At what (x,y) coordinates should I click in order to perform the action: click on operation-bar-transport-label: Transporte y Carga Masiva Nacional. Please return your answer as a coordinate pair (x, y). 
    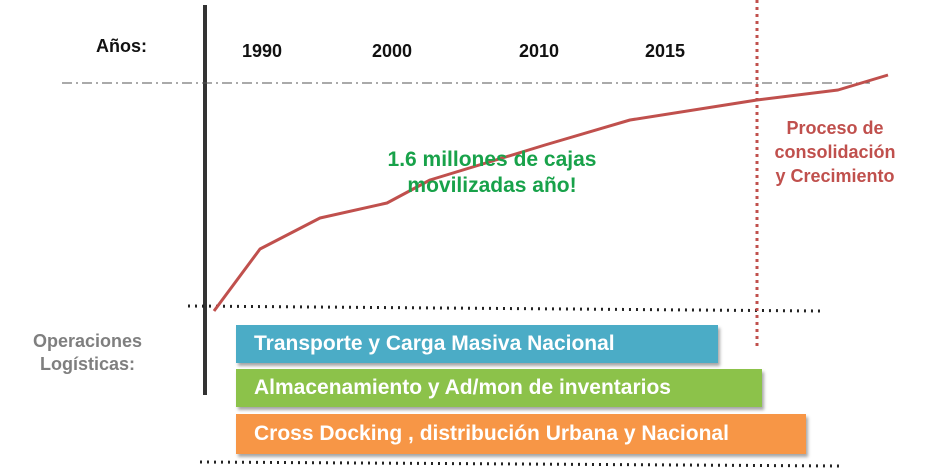
    Looking at the image, I should click on (434, 343).